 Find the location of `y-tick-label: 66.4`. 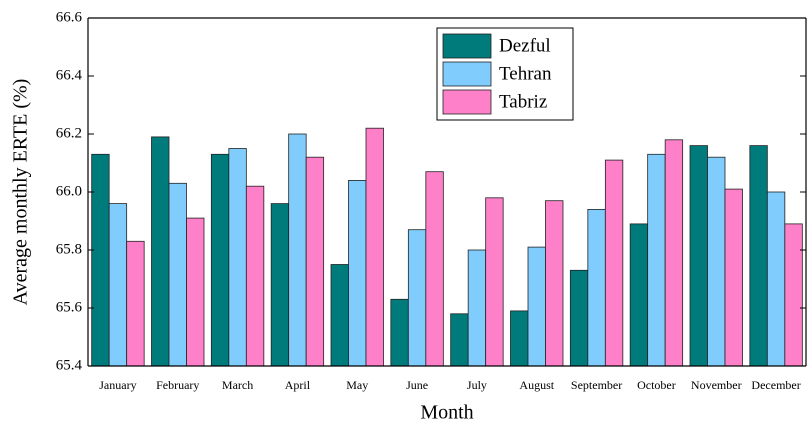

y-tick-label: 66.4 is located at coordinates (69, 75).